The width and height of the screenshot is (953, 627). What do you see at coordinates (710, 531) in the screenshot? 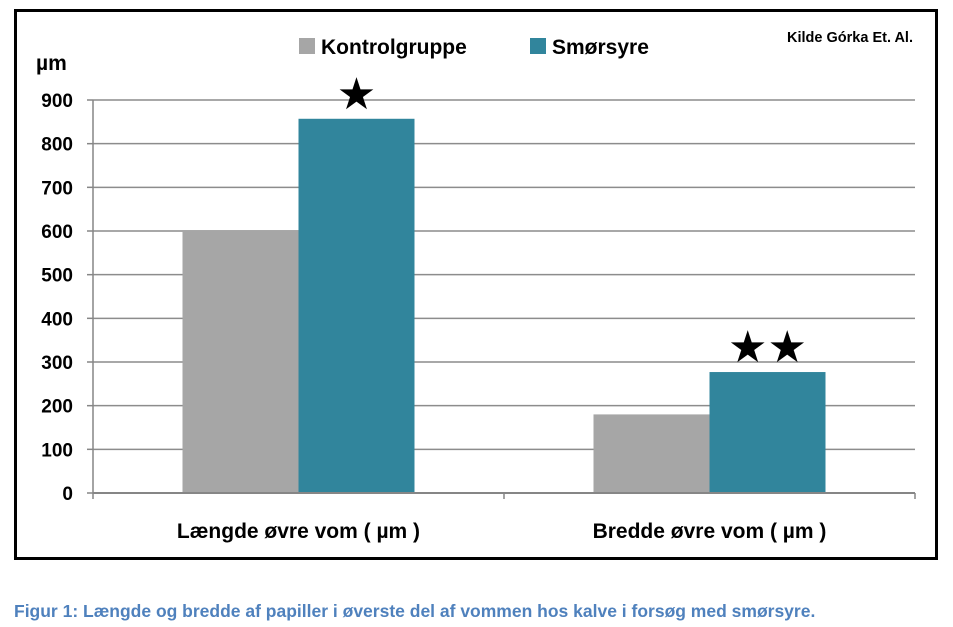
I see `x-category-label: Bredde øvre vom ( µm )` at bounding box center [710, 531].